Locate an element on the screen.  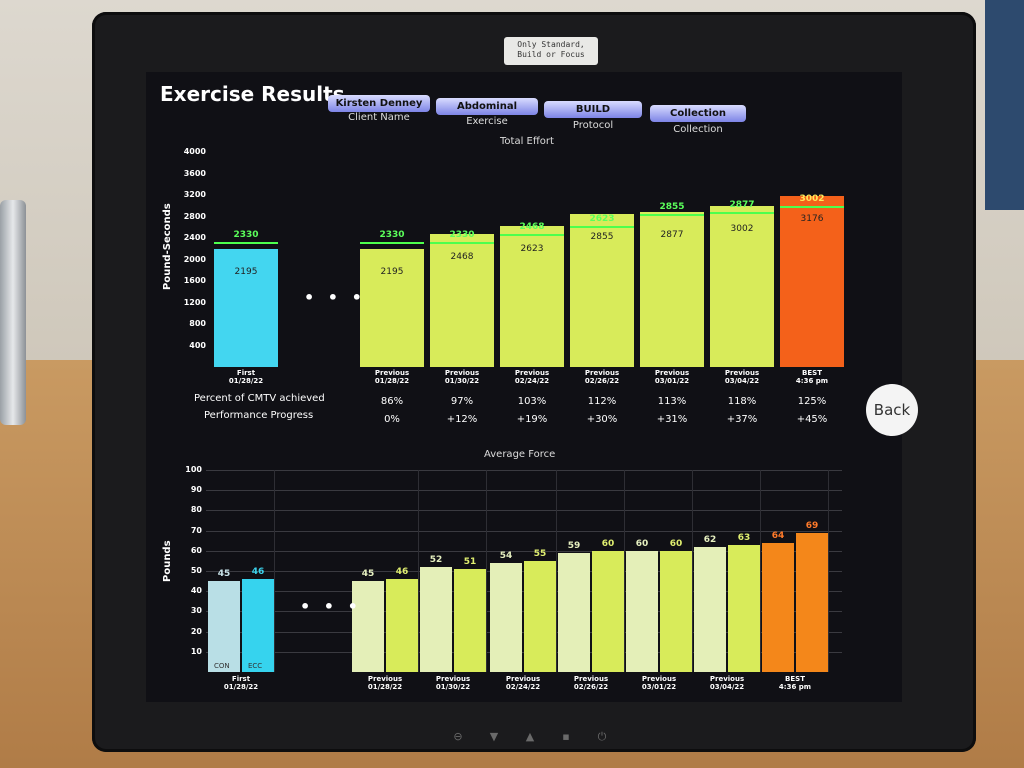
progress-value: +45% is located at coordinates (812, 419).